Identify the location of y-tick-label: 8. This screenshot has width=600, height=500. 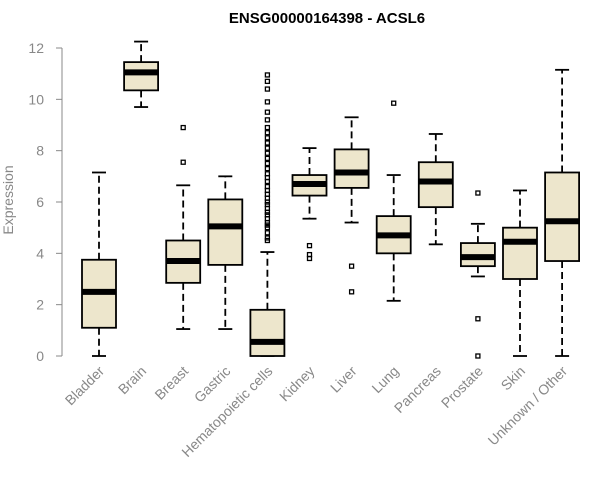
(40, 151).